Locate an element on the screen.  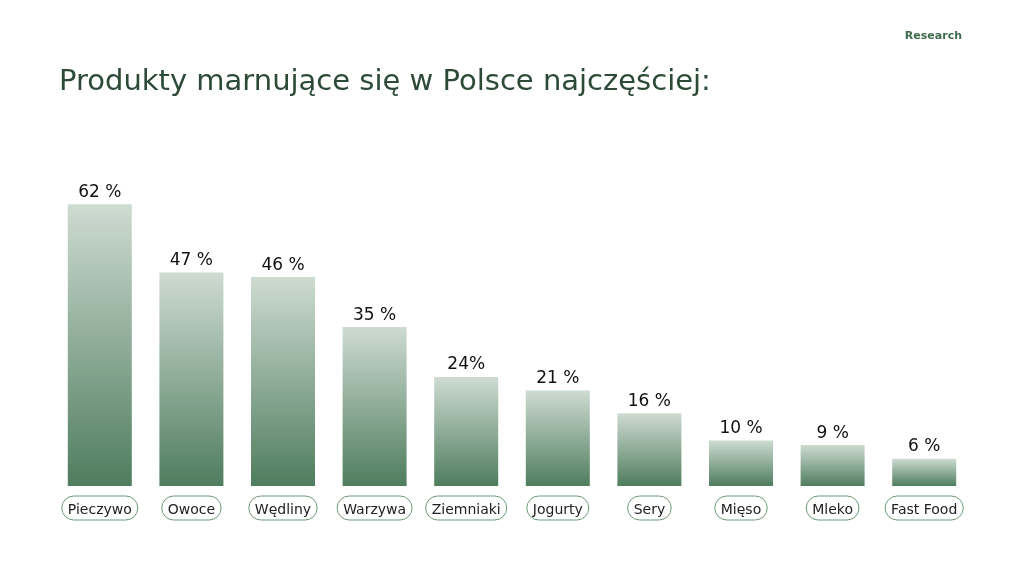
data-label: 21 % is located at coordinates (558, 377).